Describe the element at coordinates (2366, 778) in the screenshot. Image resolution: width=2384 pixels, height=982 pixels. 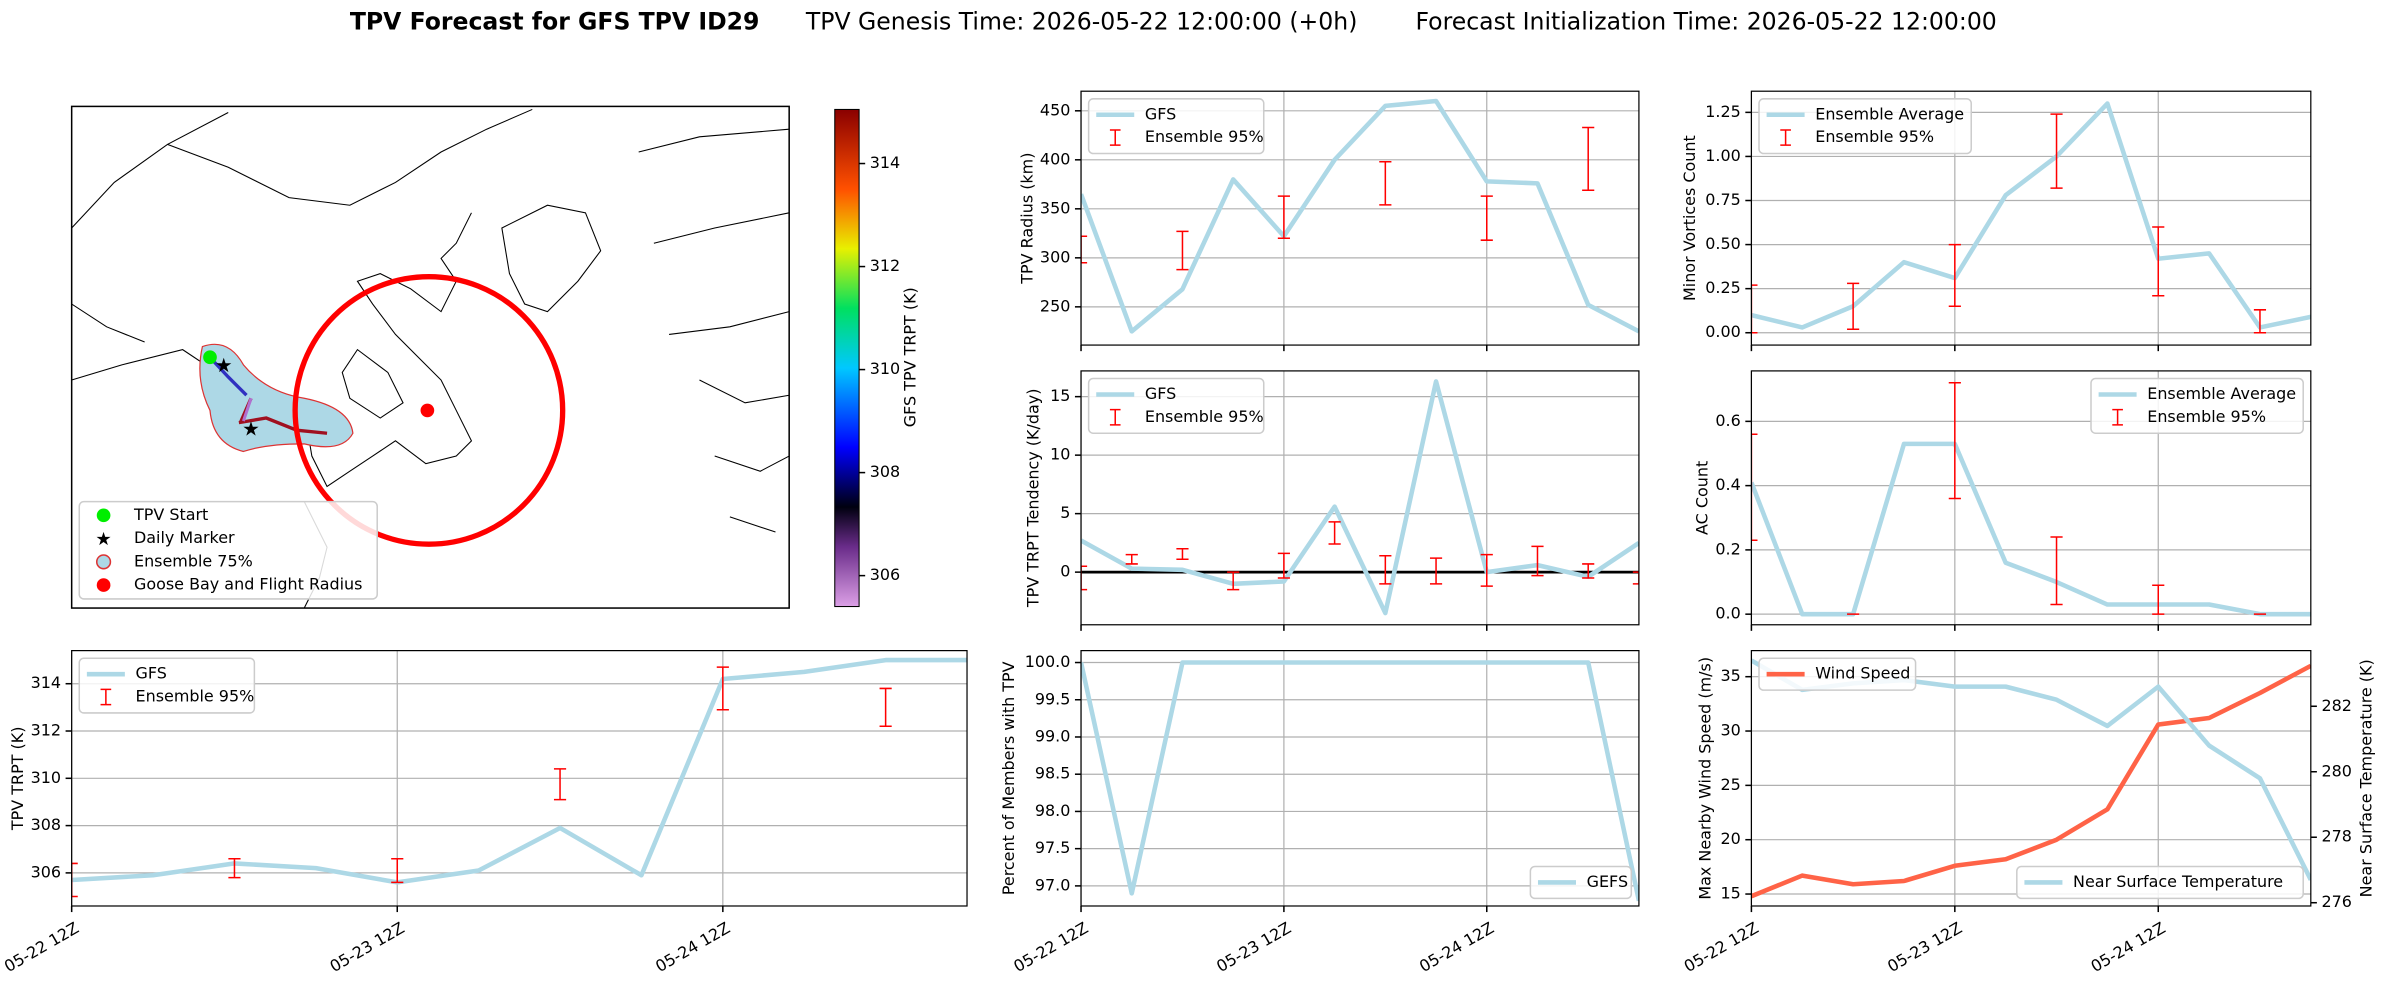
I see `y2-axis-label: Near Surface Temperature (K)` at that location.